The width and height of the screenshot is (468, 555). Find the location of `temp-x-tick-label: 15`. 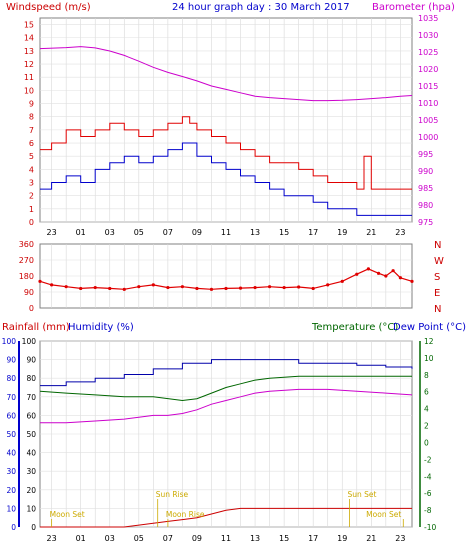

temp-x-tick-label: 15 is located at coordinates (284, 538).